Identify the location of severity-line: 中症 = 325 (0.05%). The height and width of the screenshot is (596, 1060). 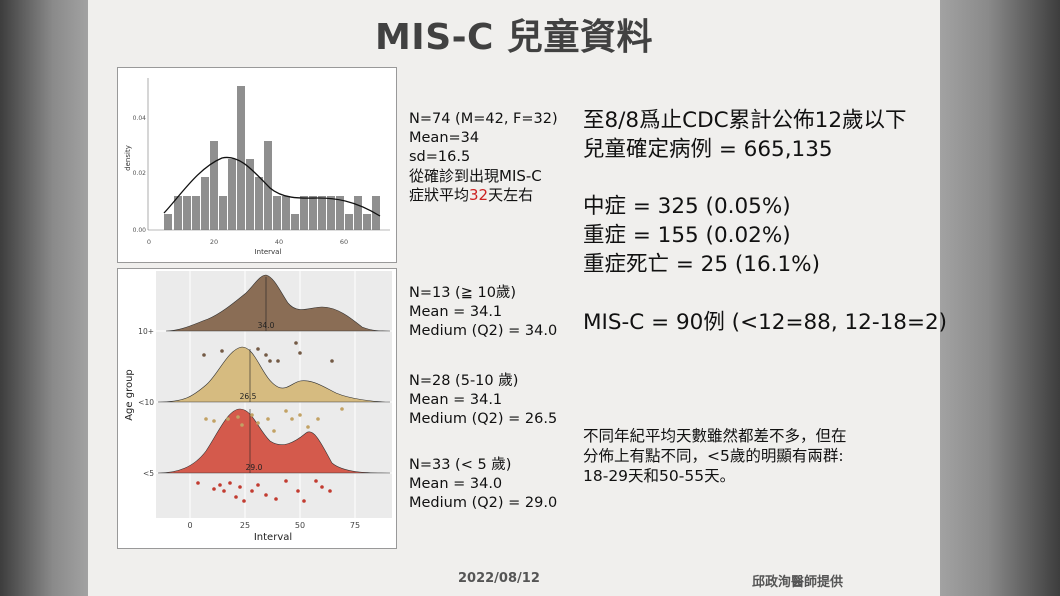
(687, 206).